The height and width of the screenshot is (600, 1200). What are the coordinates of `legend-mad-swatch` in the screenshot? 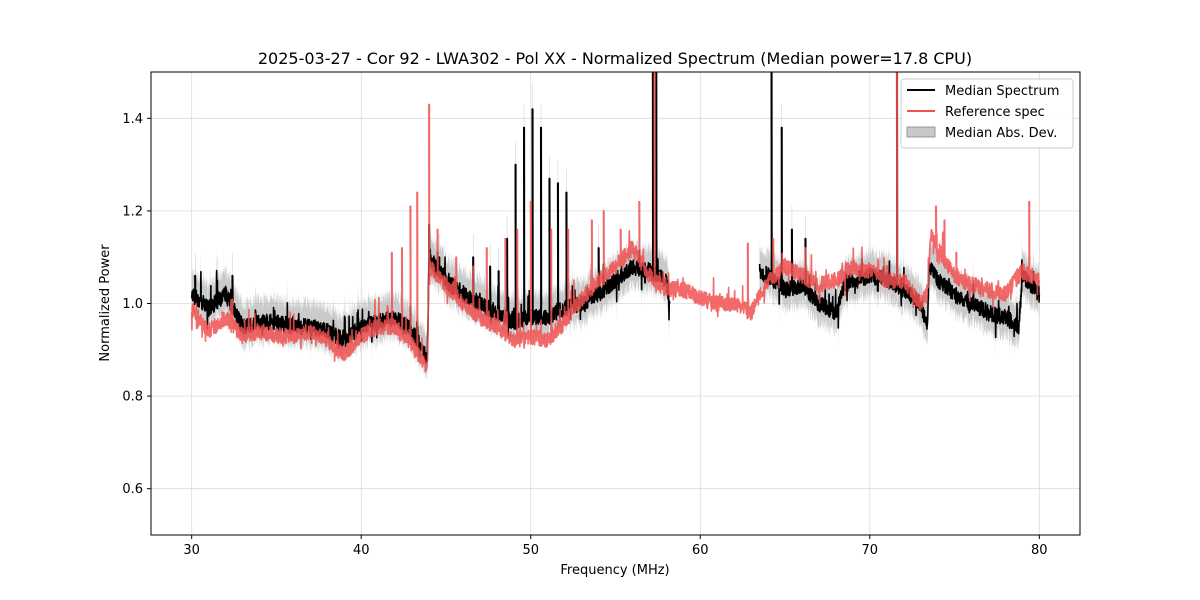 It's located at (921, 132).